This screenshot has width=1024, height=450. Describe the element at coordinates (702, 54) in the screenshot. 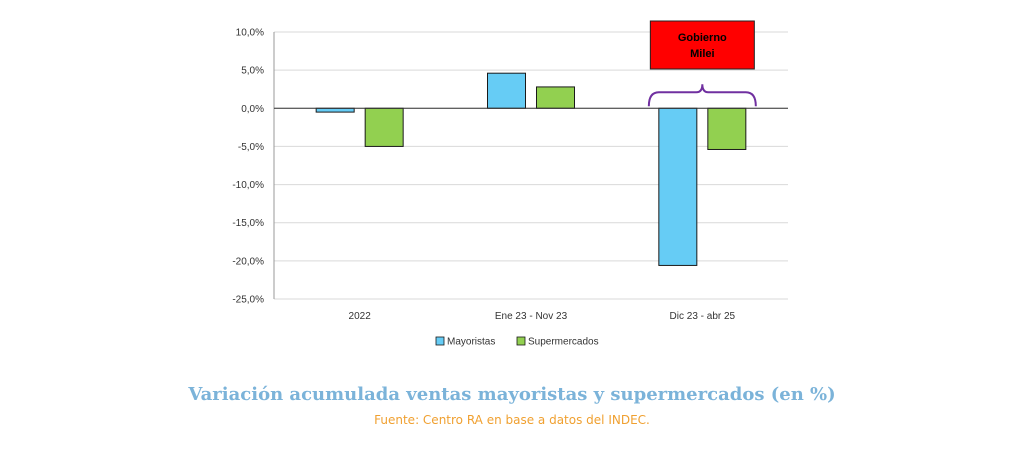

I see `annotation-text-line-2: Milei` at that location.